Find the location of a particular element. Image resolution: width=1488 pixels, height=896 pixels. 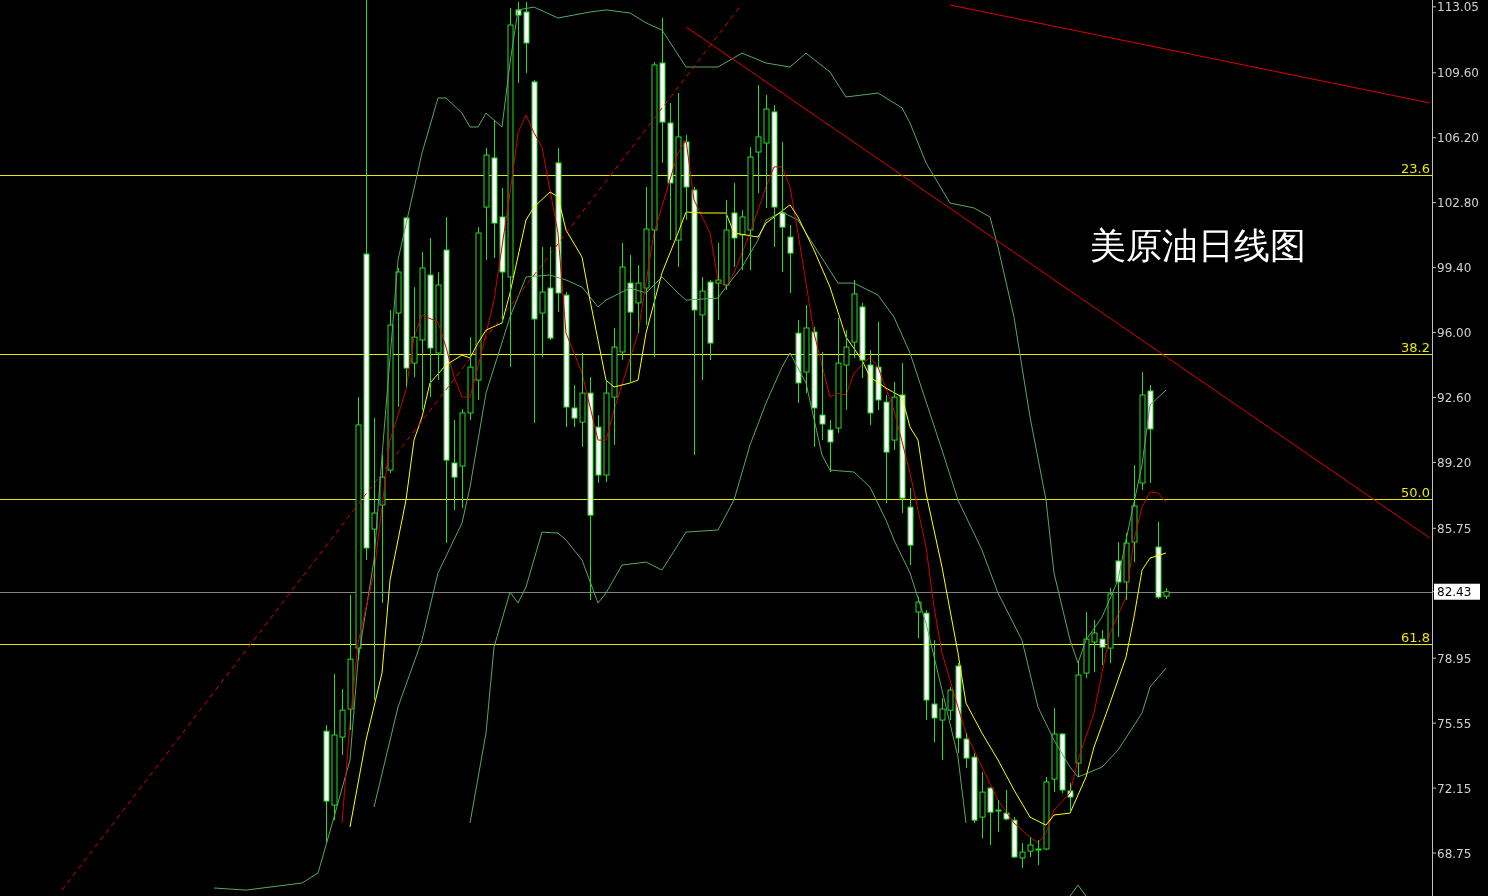

y-tick-label: 102.80 is located at coordinates (1458, 203).